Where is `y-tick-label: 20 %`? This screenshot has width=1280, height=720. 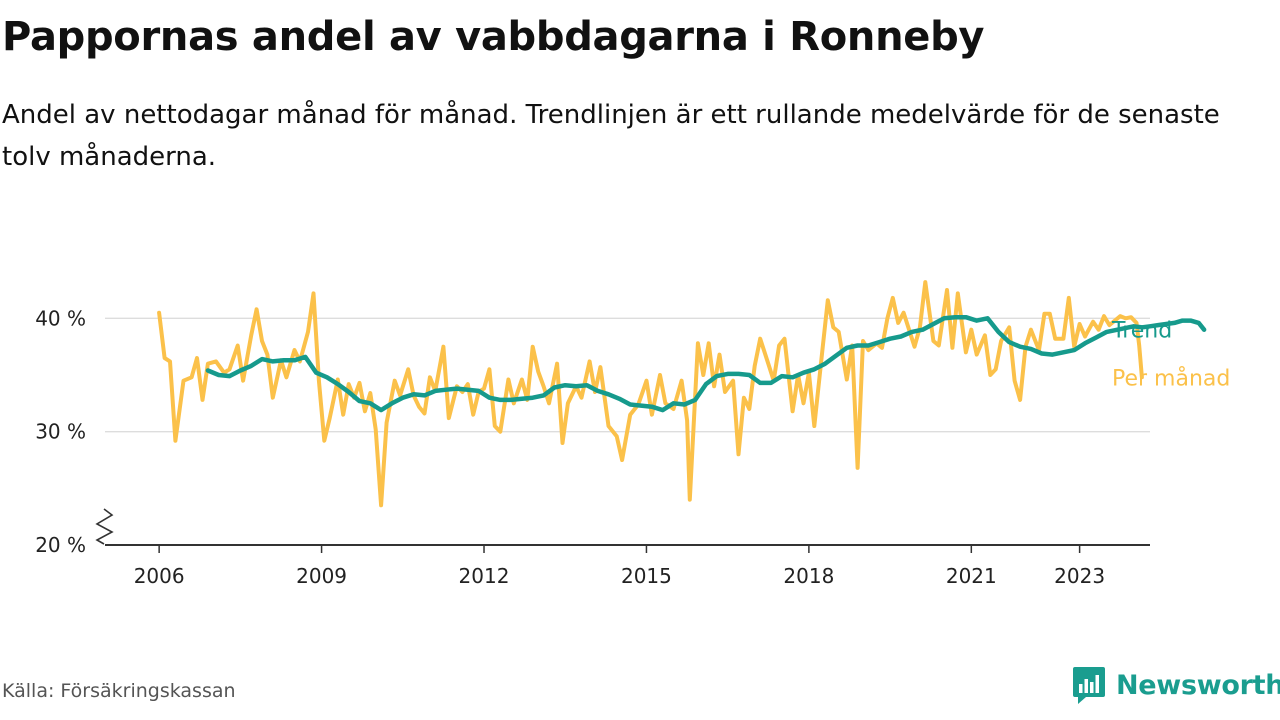
y-tick-label: 20 % is located at coordinates (60, 545).